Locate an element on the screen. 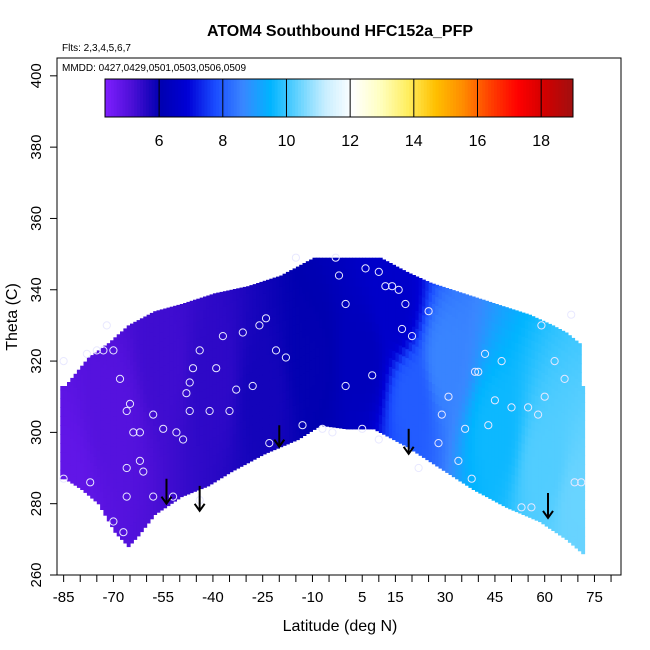 The image size is (650, 650). x-tick-label: 75 is located at coordinates (594, 597).